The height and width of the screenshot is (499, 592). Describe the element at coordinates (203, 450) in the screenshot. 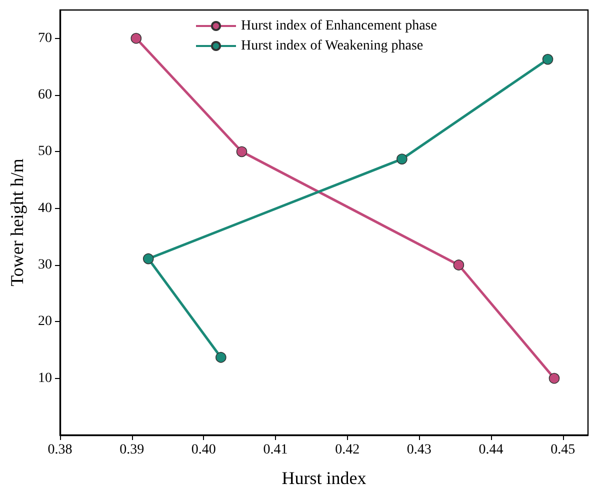

I see `x-tick-label: 0.40` at that location.